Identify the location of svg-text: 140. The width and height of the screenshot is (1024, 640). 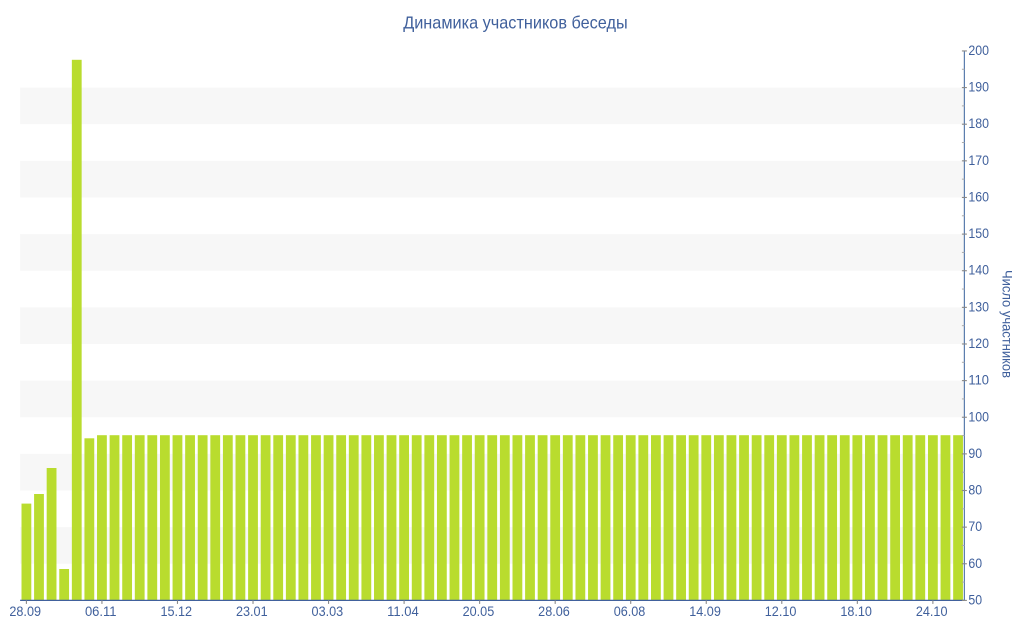
(978, 270).